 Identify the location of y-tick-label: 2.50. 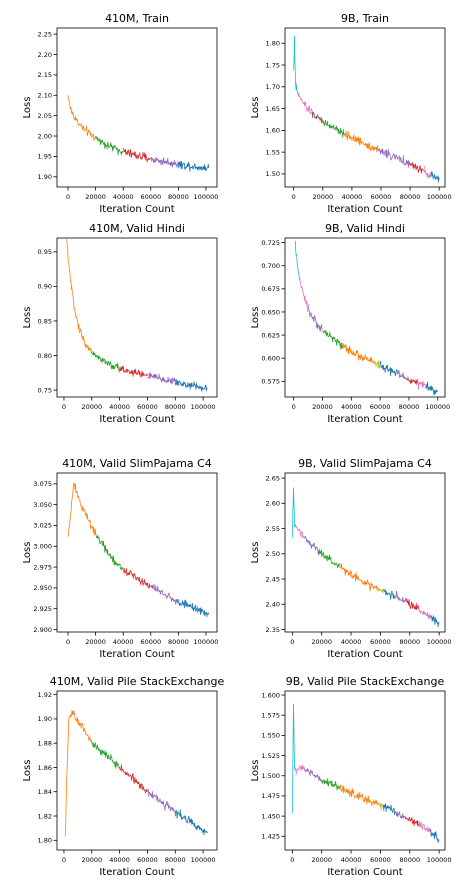
(273, 554).